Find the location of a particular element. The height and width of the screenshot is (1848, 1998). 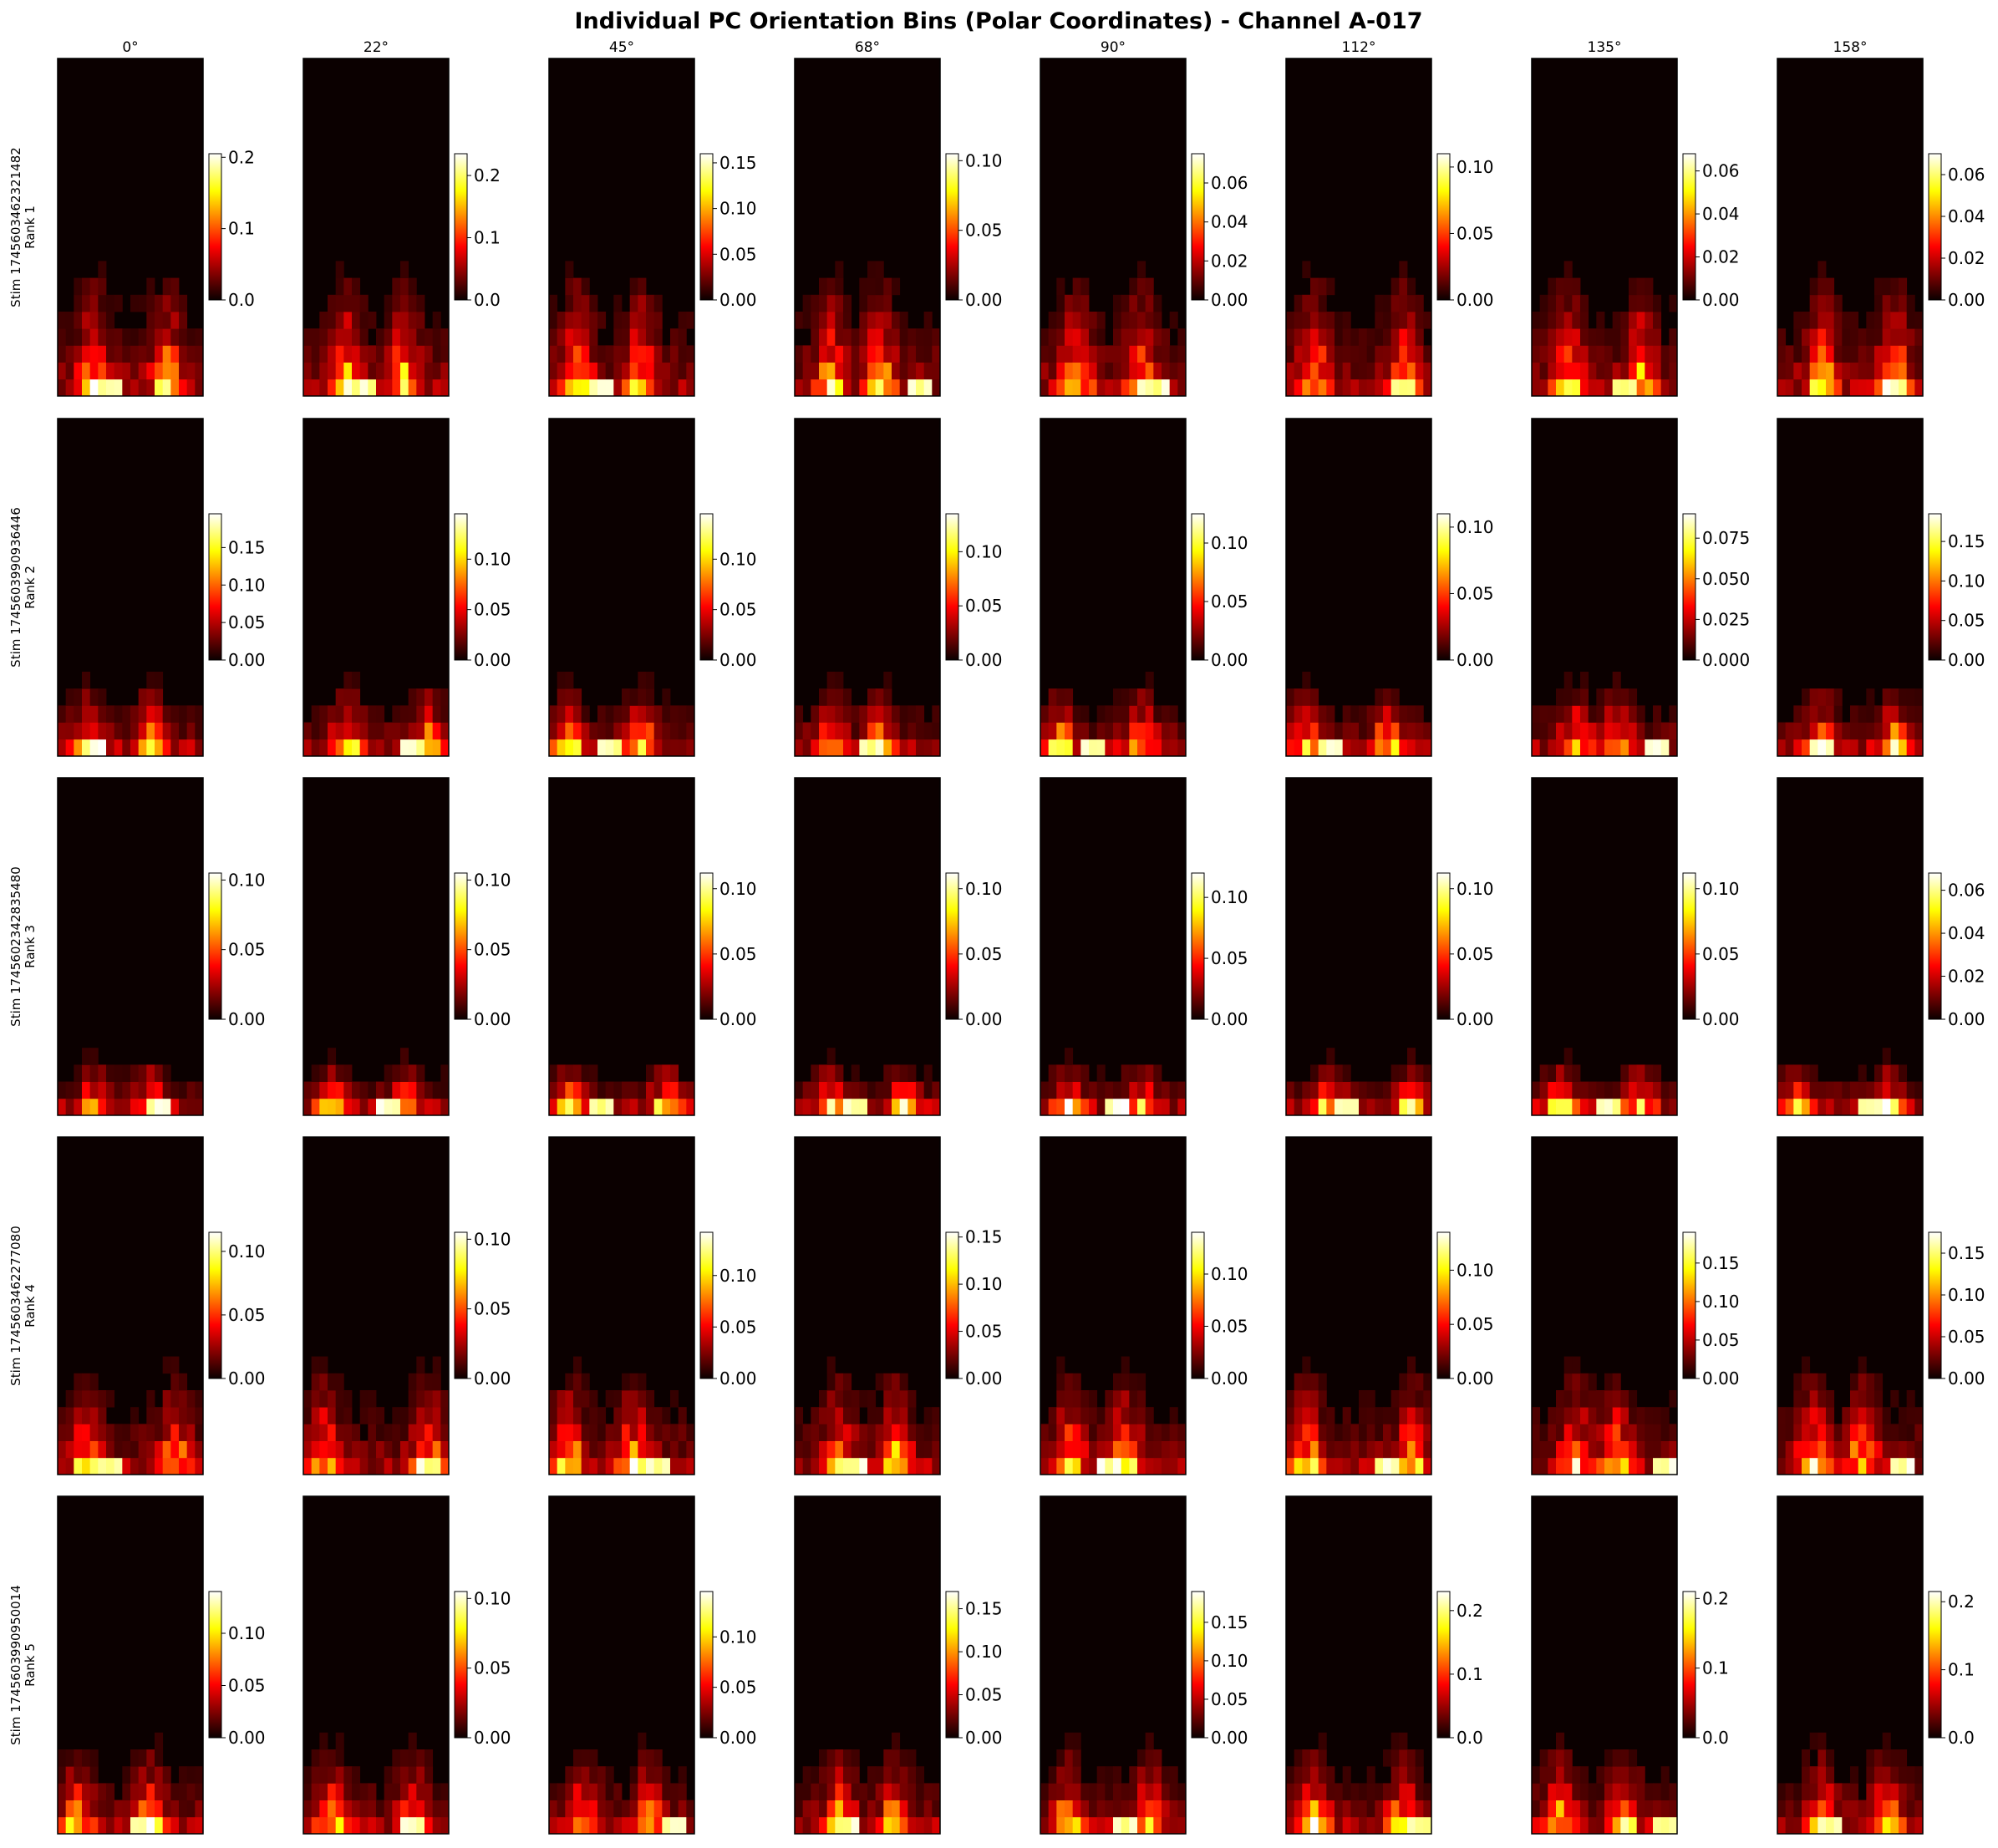

colorbar-tick-label: 0.2 is located at coordinates (1470, 1611).